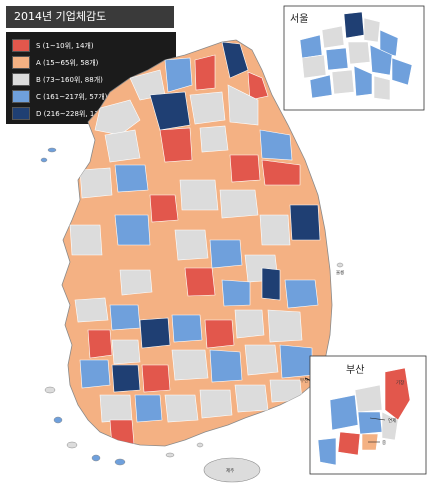 The image size is (432, 504). Describe the element at coordinates (392, 420) in the screenshot. I see `yeonje-label: 연제` at that location.